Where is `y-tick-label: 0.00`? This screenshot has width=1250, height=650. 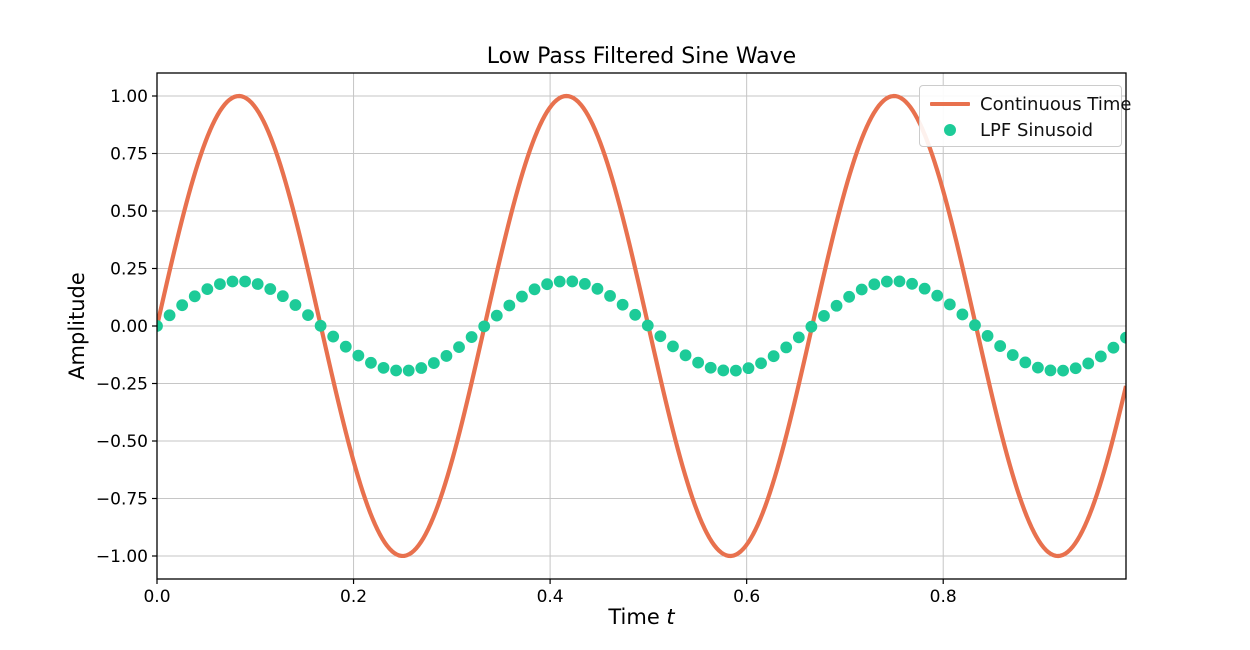
y-tick-label: 0.00 is located at coordinates (129, 327).